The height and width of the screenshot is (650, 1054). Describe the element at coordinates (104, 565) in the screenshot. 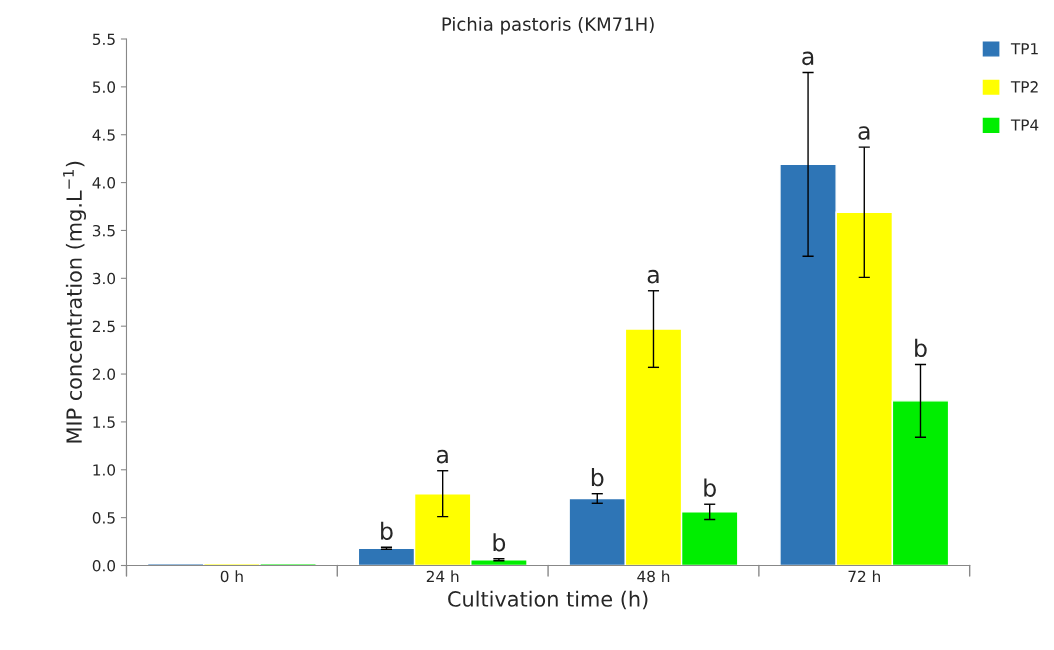

I see `y-tick-label: 0.0` at that location.